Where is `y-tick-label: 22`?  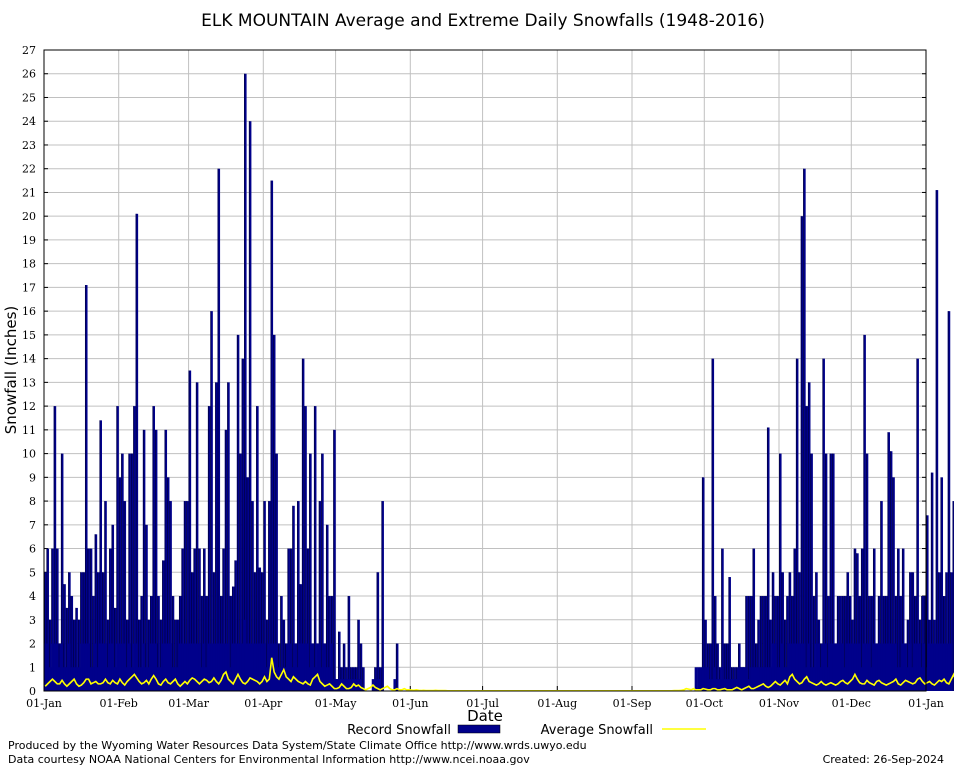
y-tick-label: 22 is located at coordinates (29, 169).